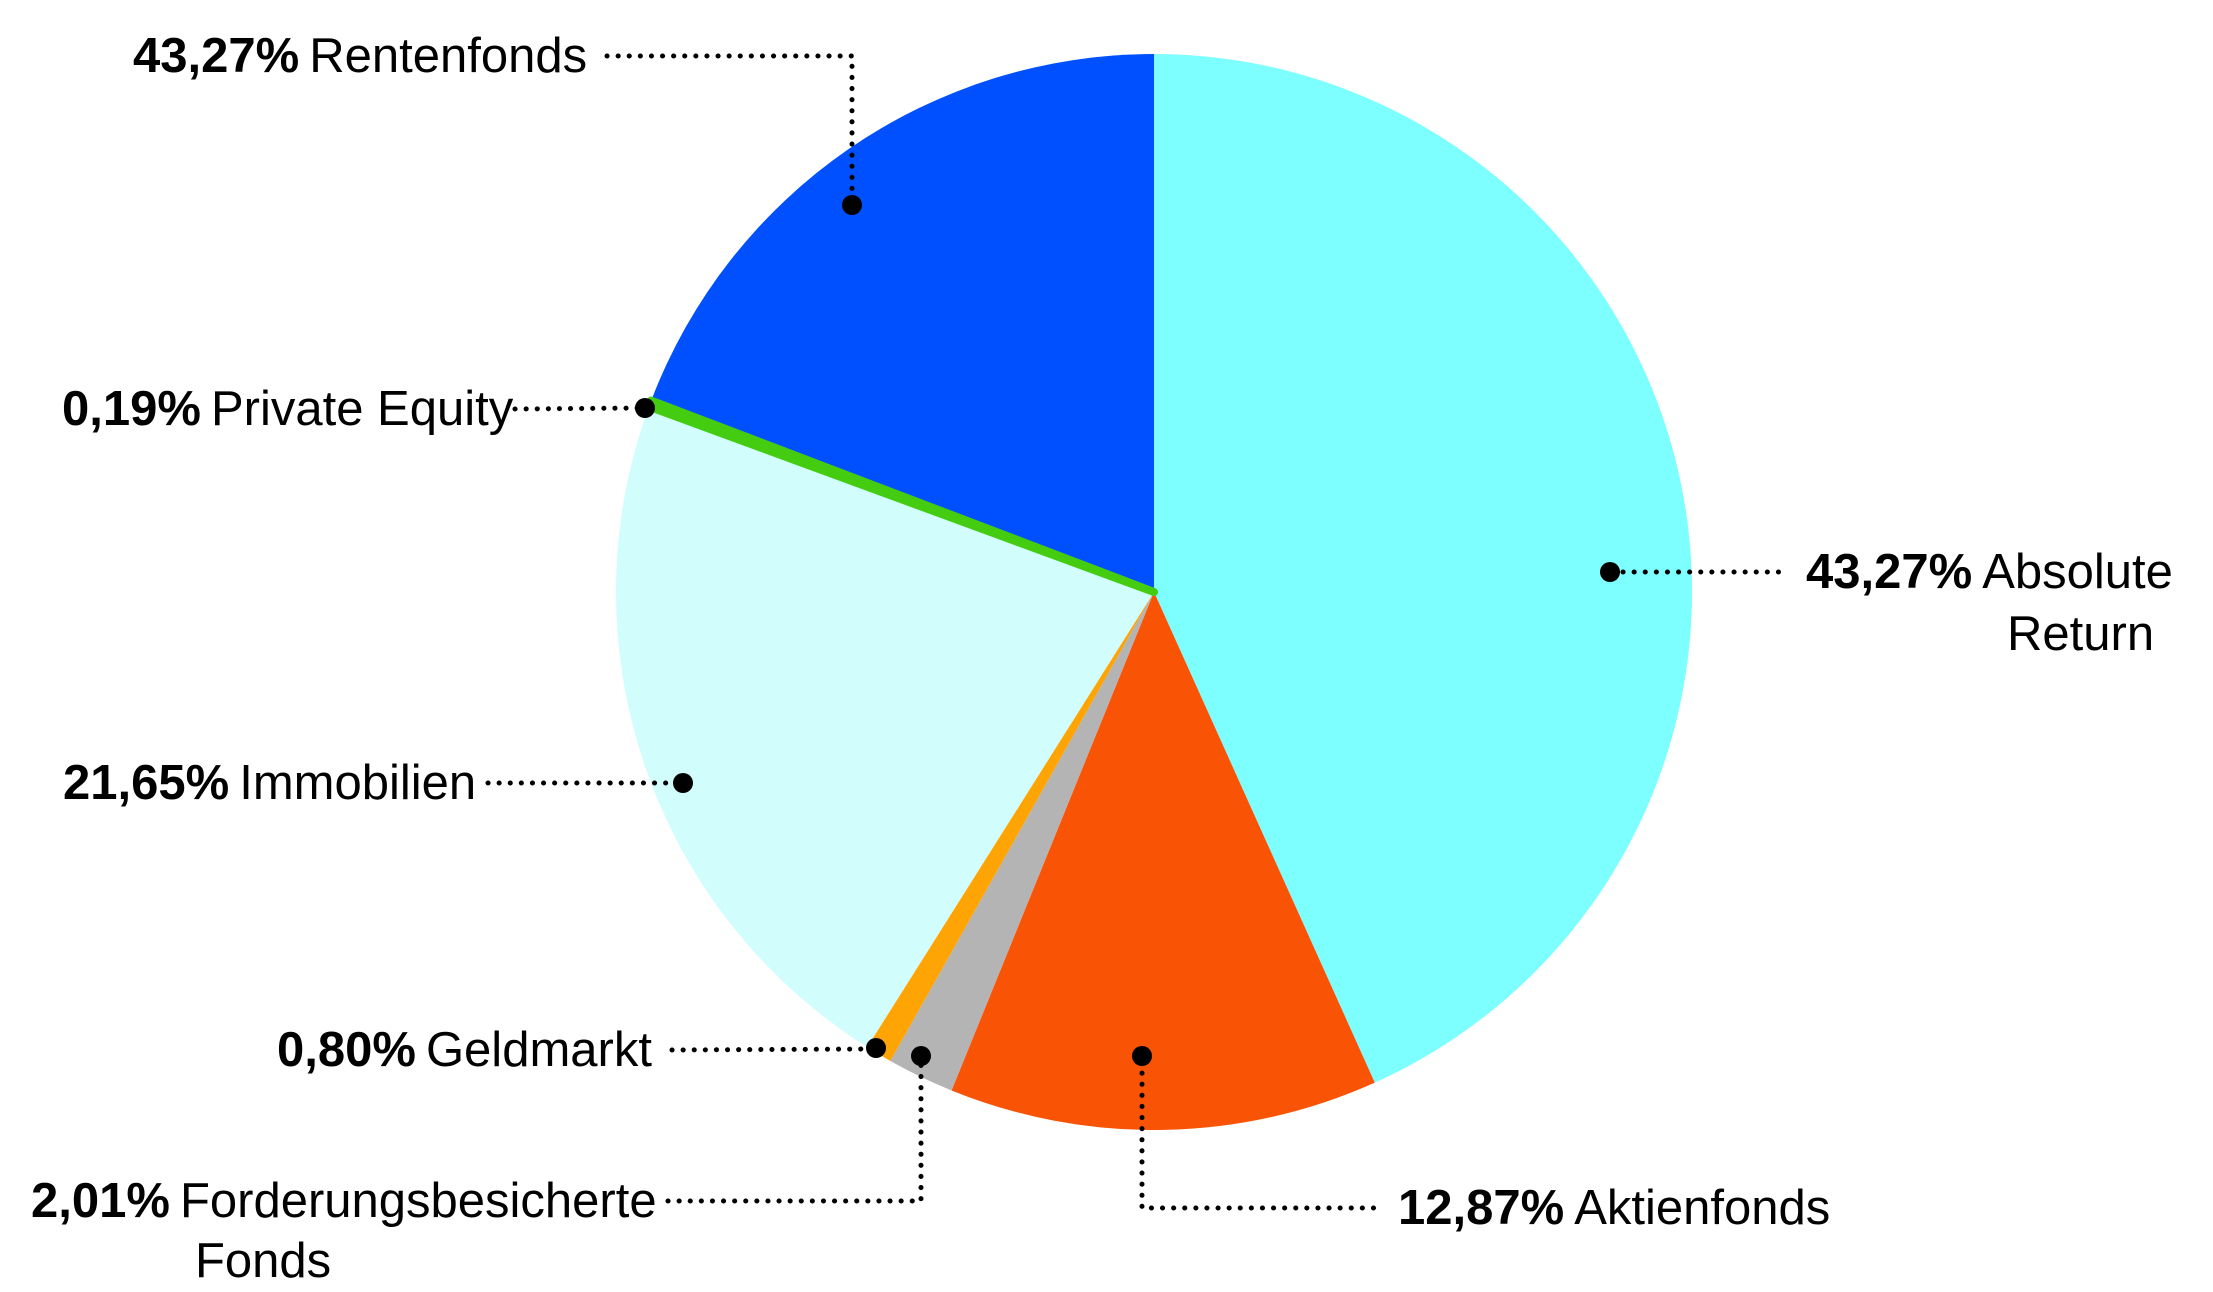  Describe the element at coordinates (645, 408) in the screenshot. I see `marker-dot-private-equity` at that location.